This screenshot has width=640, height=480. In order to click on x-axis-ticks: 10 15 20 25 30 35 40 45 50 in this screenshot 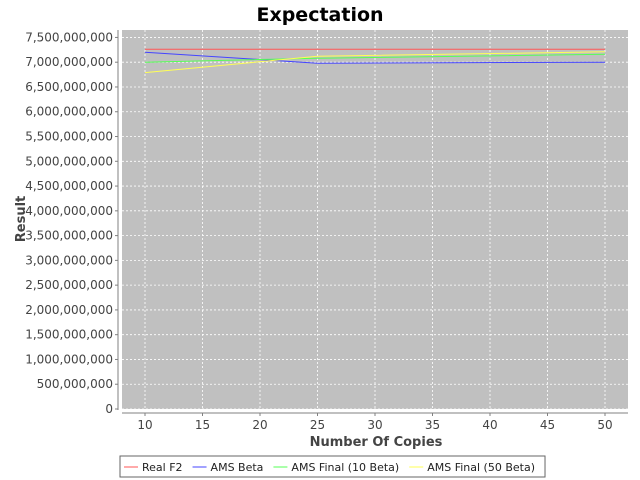, I will do `click(375, 422)`.